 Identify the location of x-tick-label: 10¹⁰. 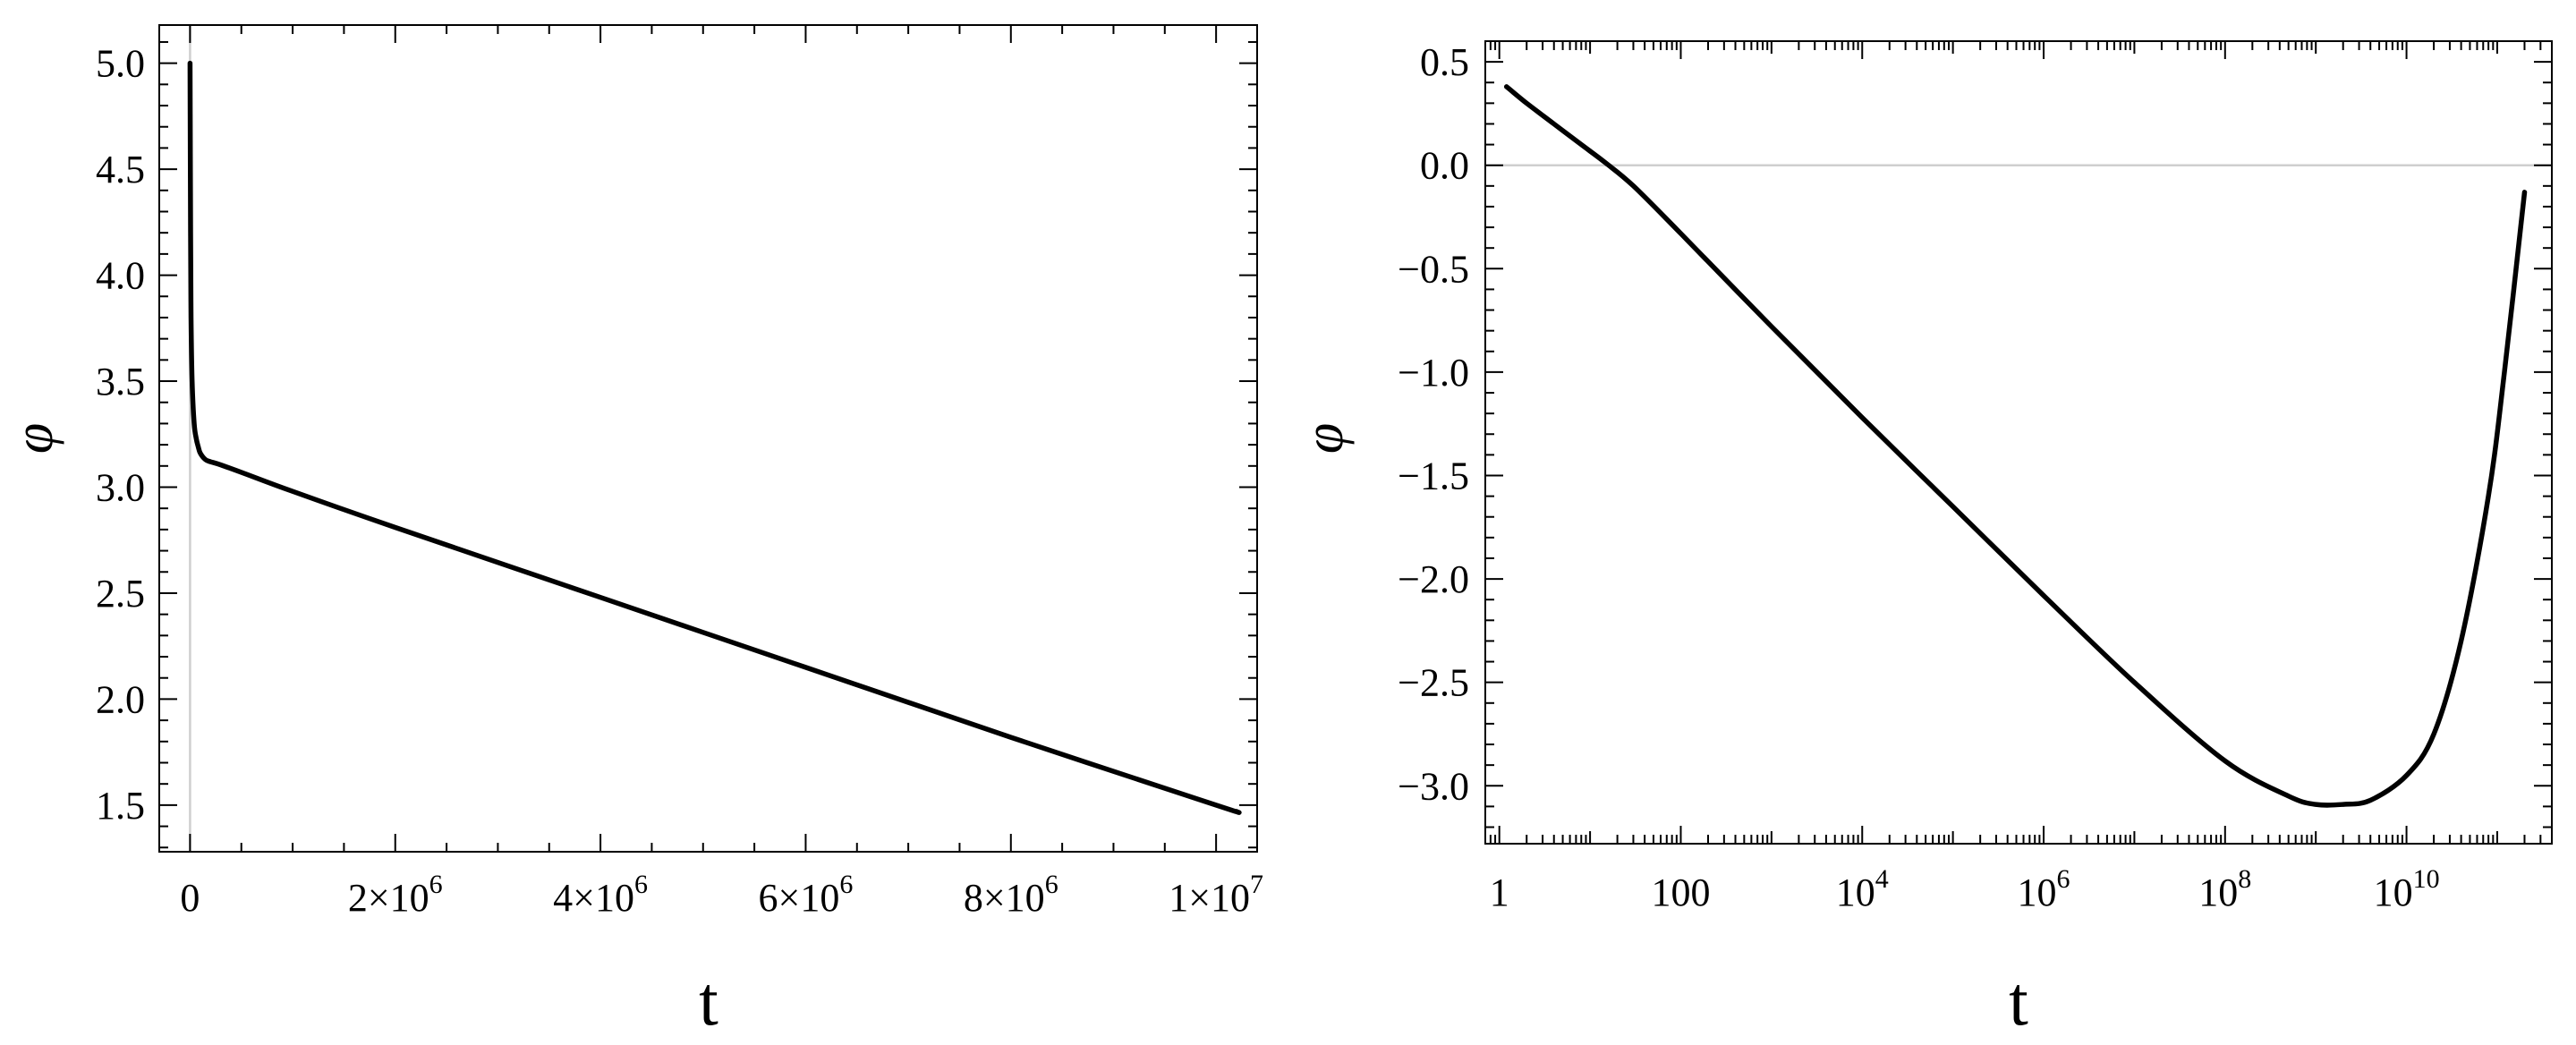
(2407, 889).